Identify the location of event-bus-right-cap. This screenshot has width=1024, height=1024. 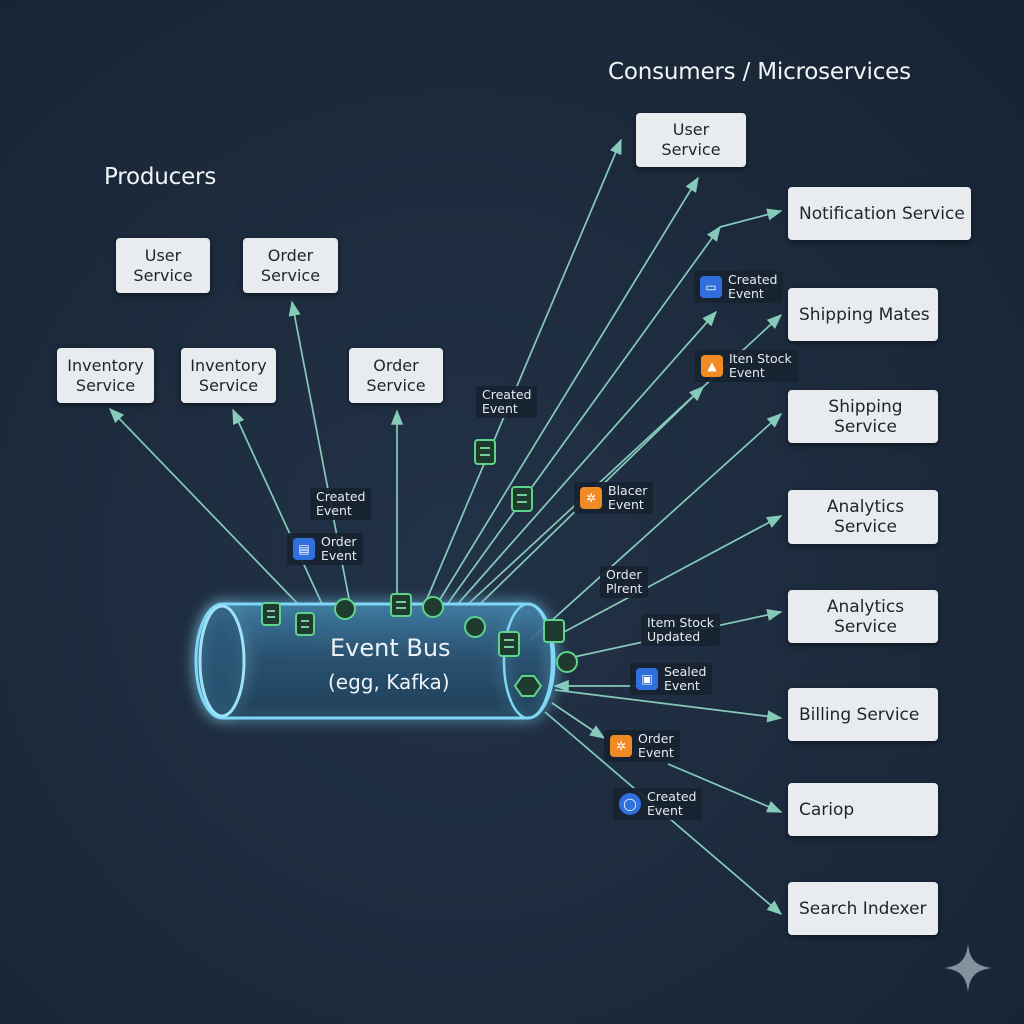
(528, 661).